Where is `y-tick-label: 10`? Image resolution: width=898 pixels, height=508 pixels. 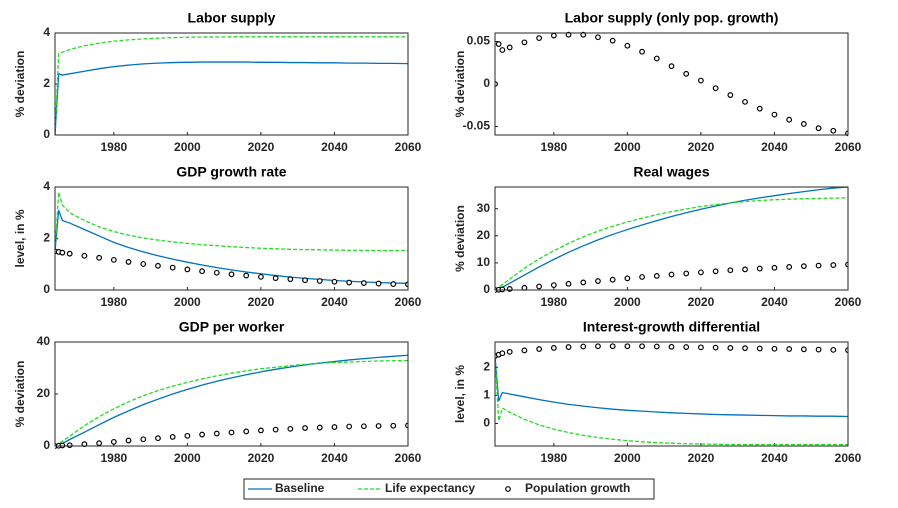
y-tick-label: 10 is located at coordinates (484, 262).